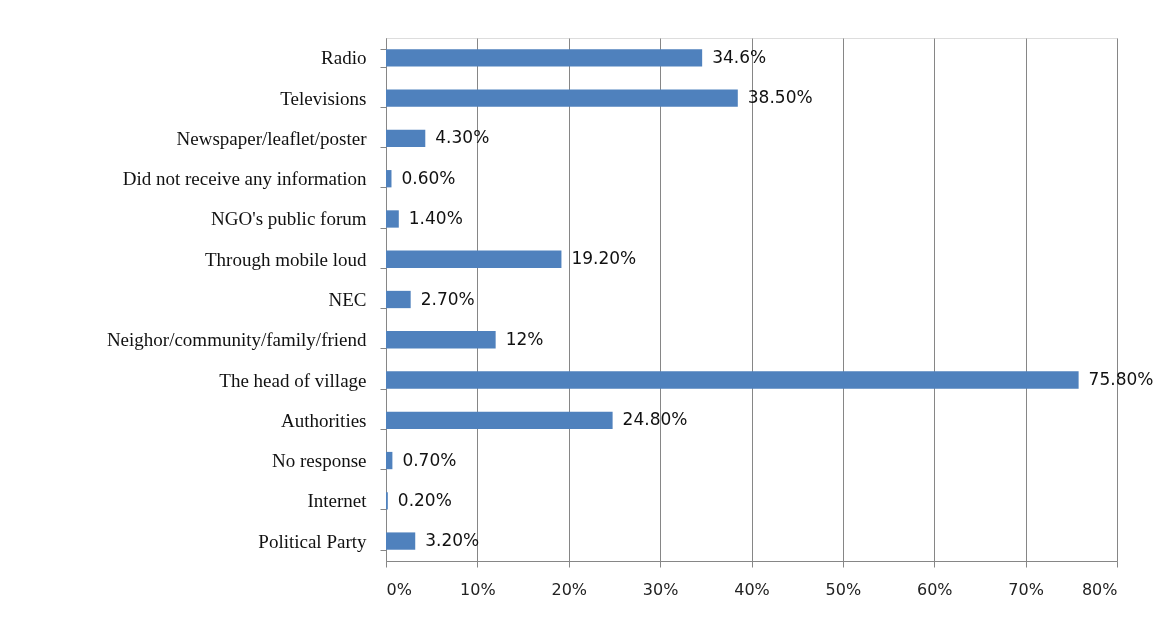 The height and width of the screenshot is (618, 1158). I want to click on data-label: 75.80%, so click(1121, 379).